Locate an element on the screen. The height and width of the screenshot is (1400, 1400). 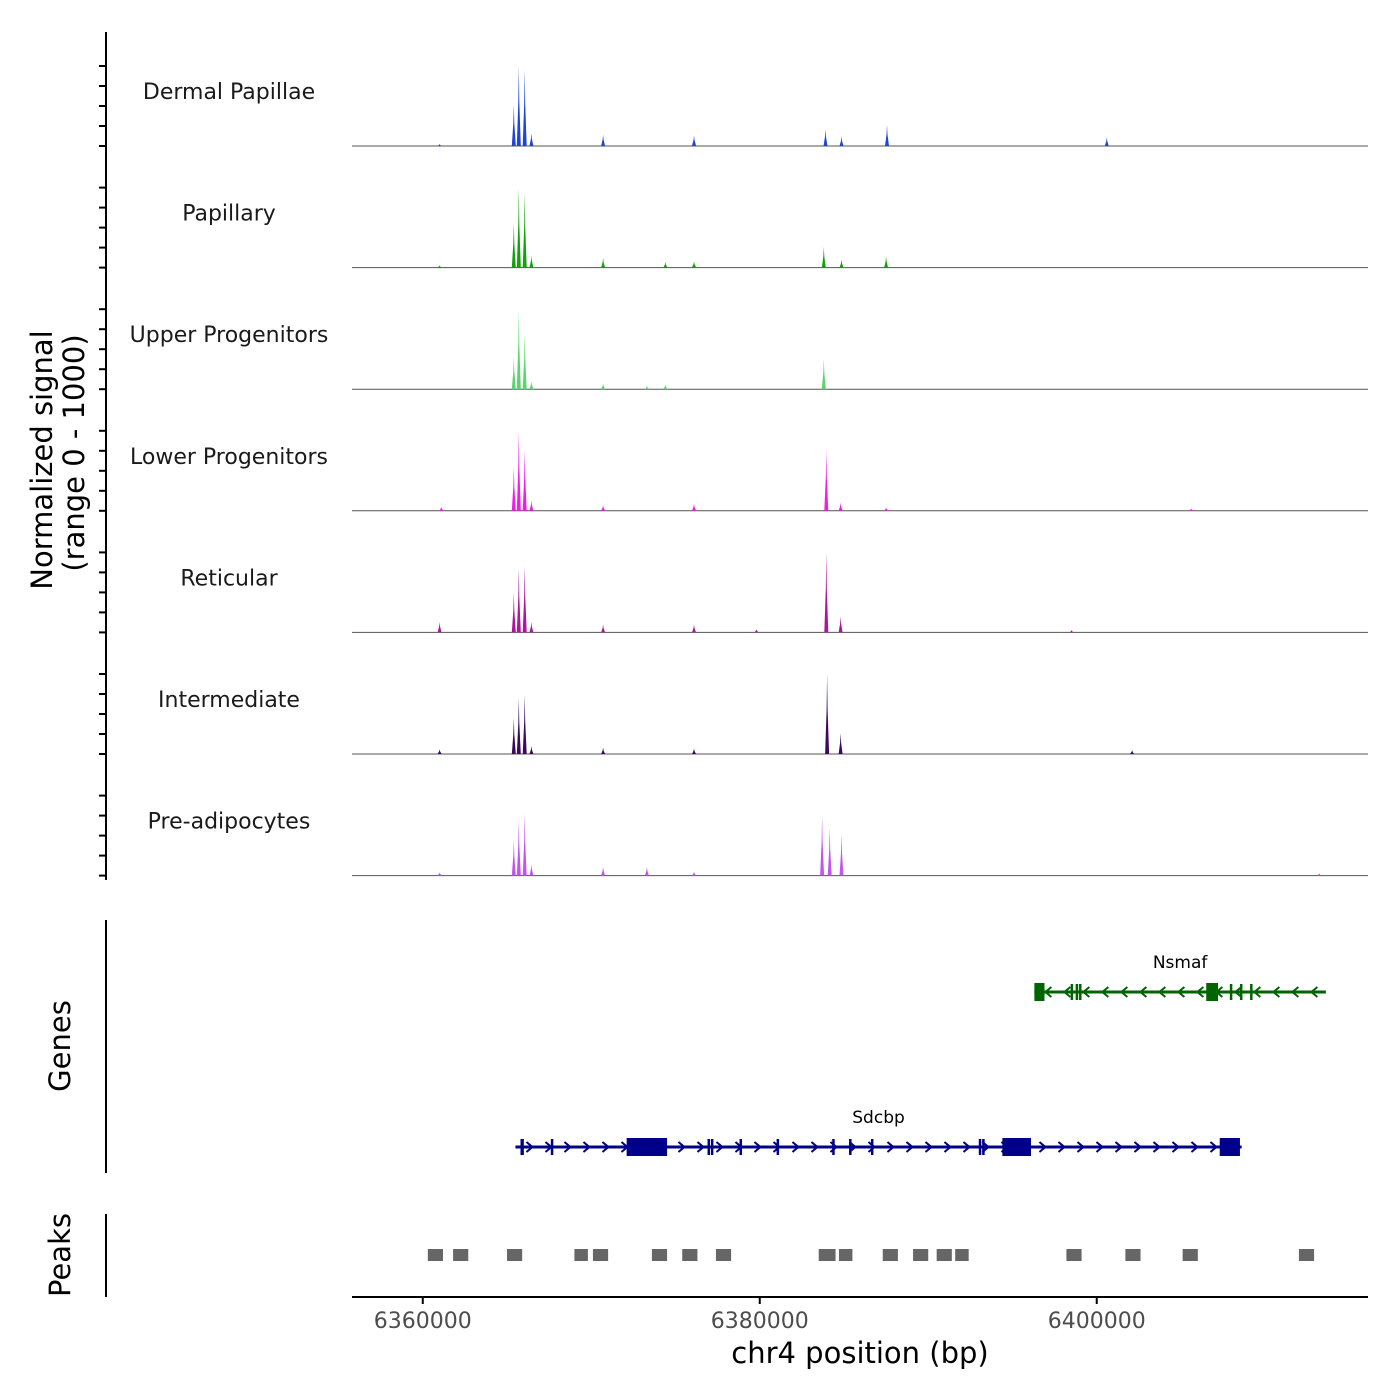
track-label: Lower Progenitors is located at coordinates (229, 457).